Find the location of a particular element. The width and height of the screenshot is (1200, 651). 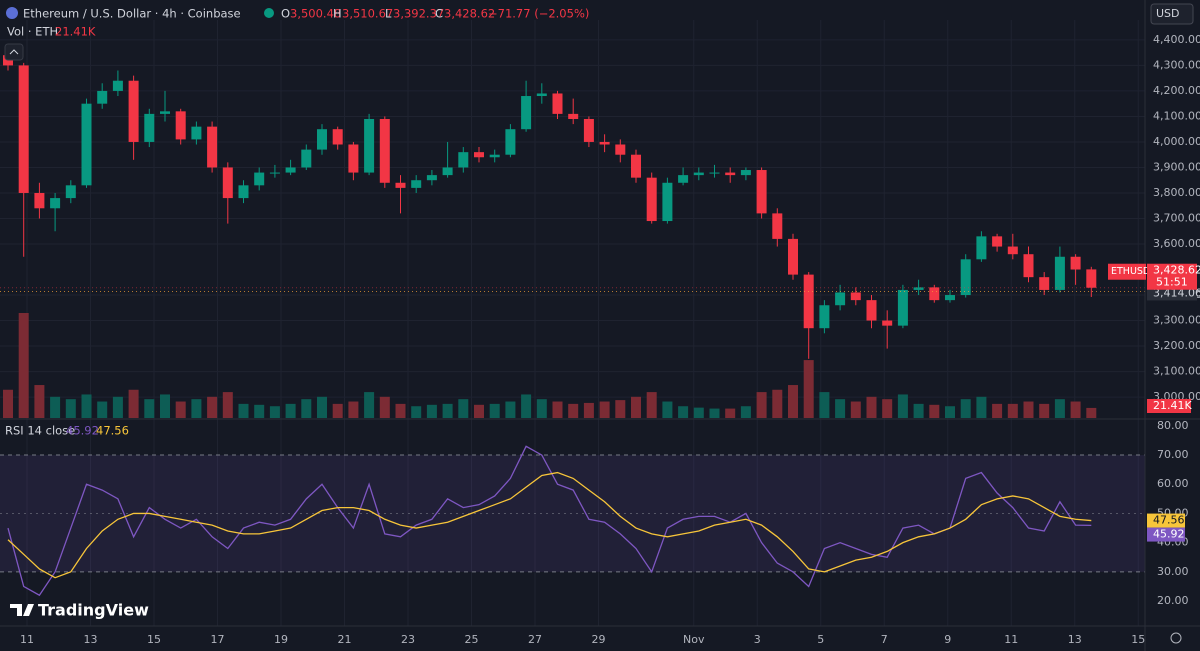

y-tick-label: 3,300.00 is located at coordinates (1176, 320).